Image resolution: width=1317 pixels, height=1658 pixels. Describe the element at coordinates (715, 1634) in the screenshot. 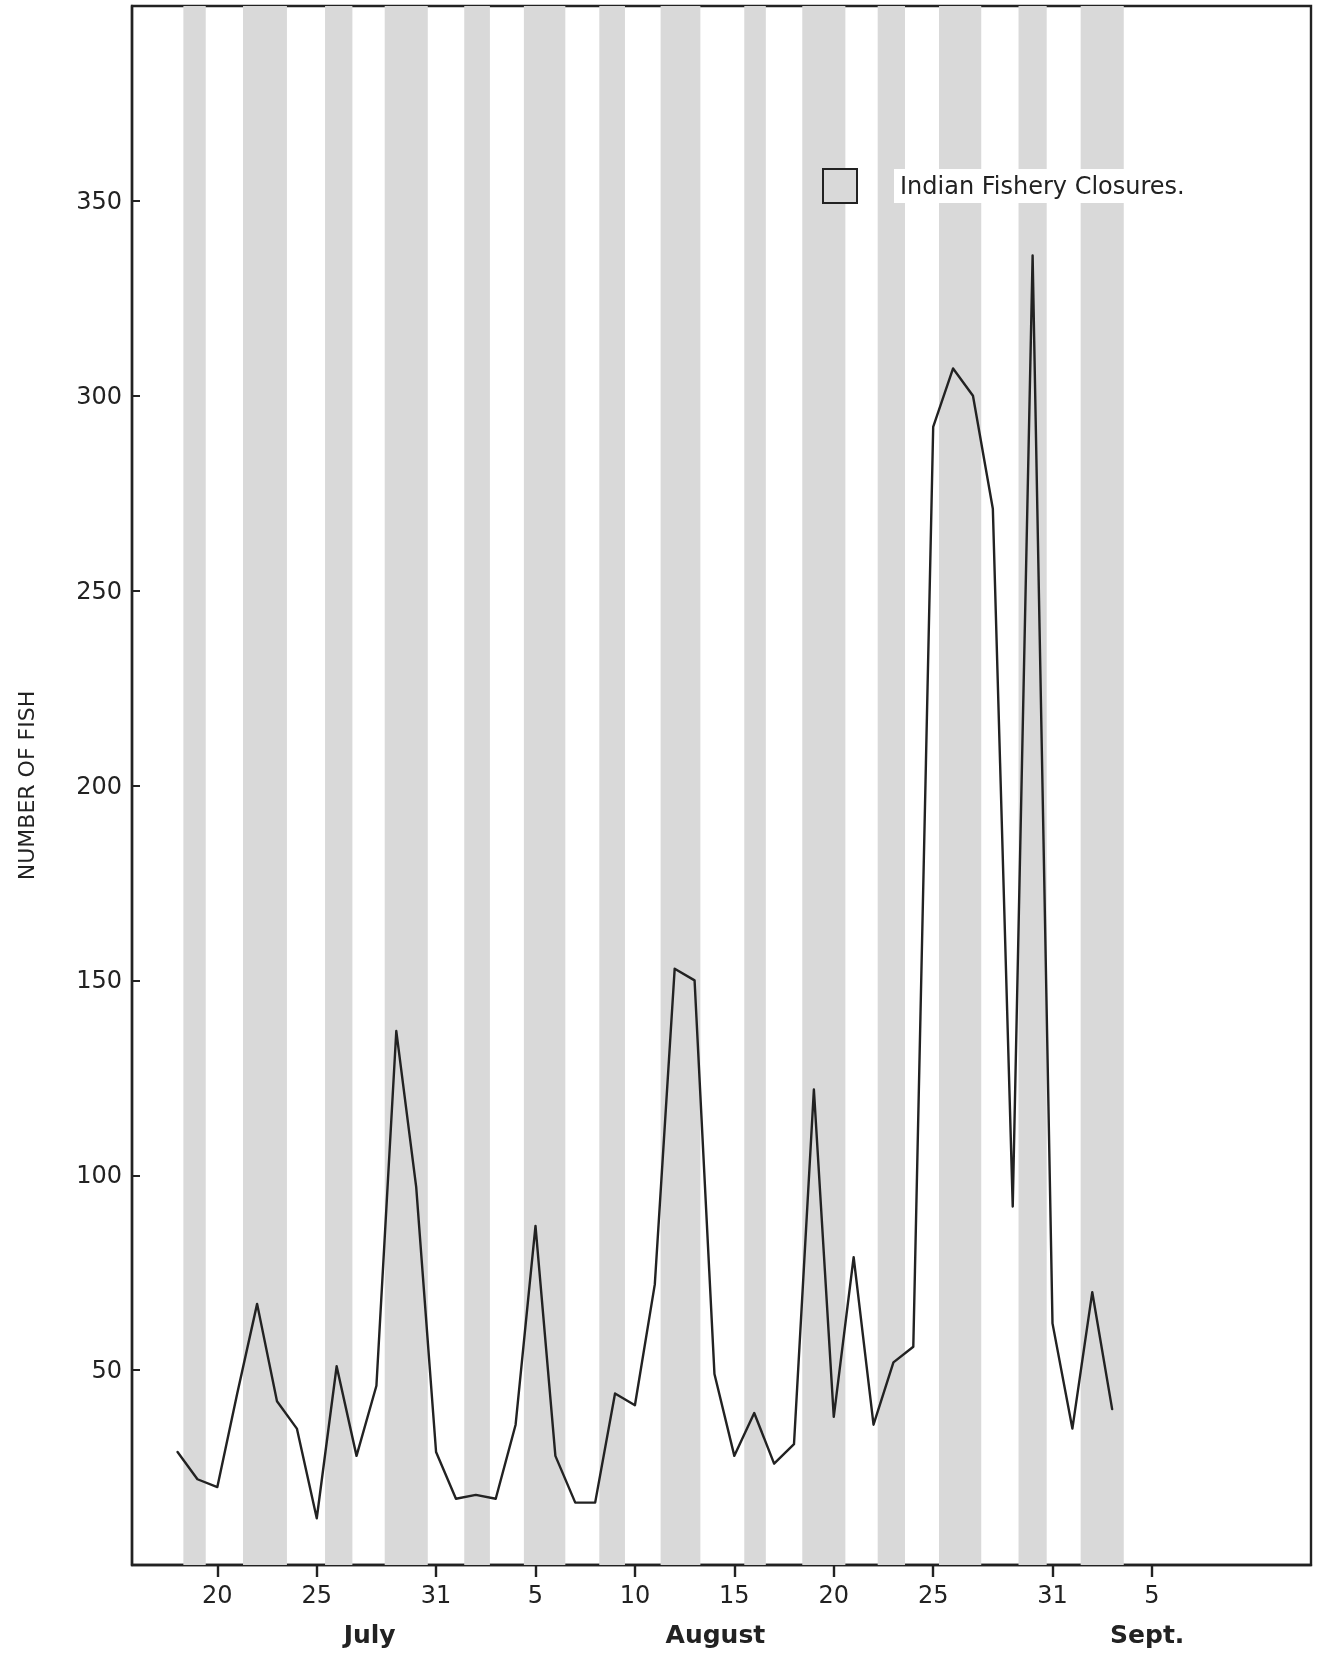

I see `text: August` at that location.